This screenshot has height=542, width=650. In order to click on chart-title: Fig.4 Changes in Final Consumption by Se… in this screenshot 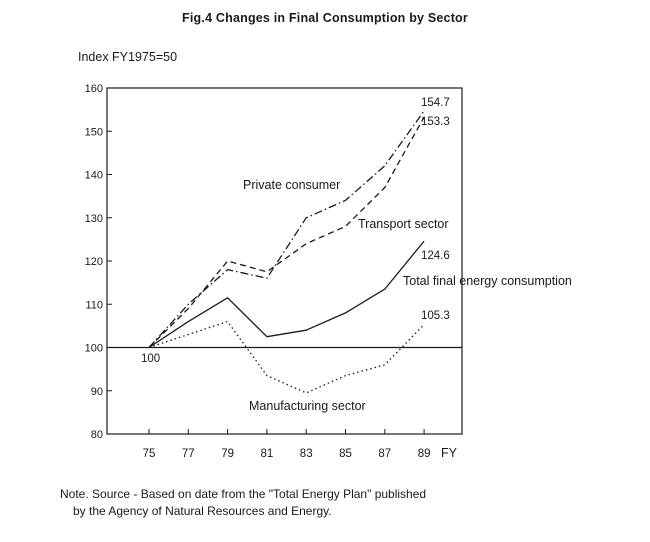, I will do `click(325, 18)`.